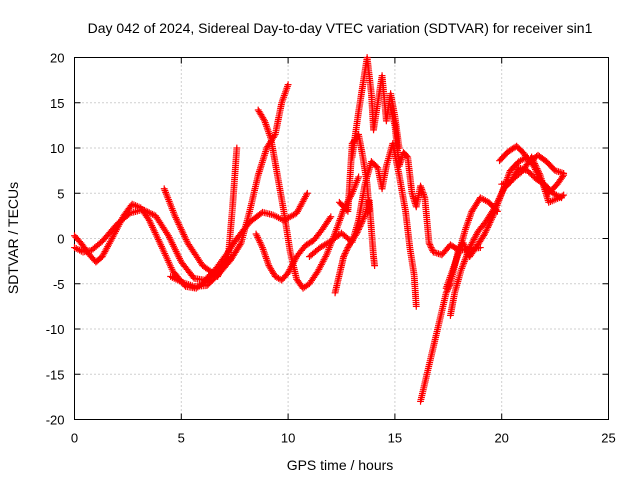  What do you see at coordinates (343, 438) in the screenshot?
I see `x-tick-labels: 0 5 10 15 20 25` at bounding box center [343, 438].